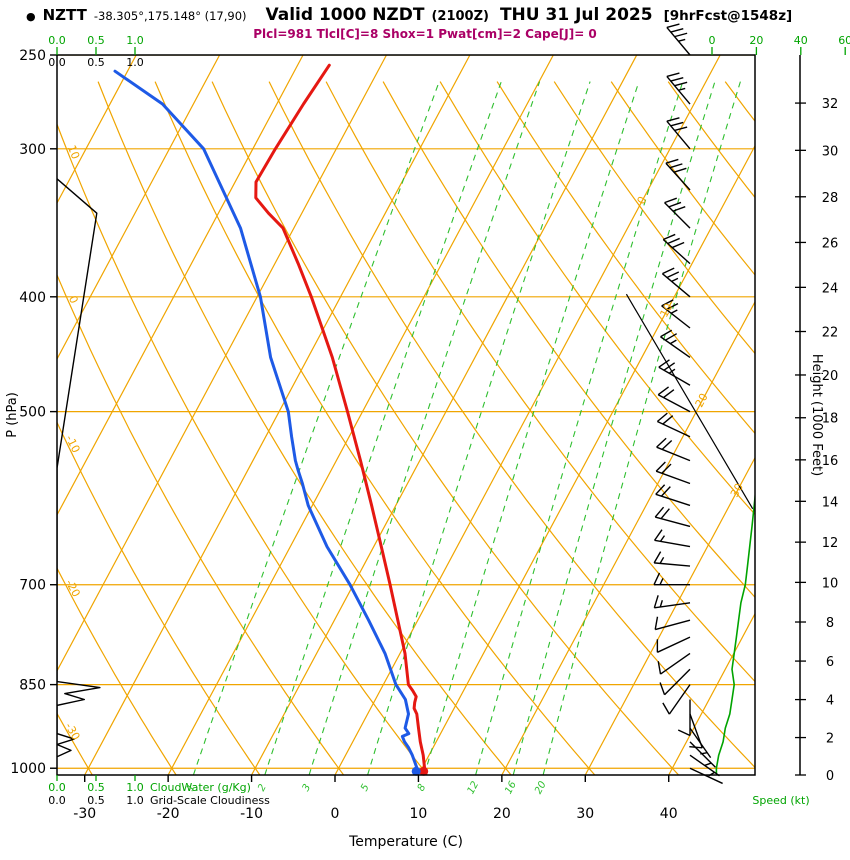  What do you see at coordinates (844, 40) in the screenshot?
I see `speed-scale-tick-label: 60` at bounding box center [844, 40].